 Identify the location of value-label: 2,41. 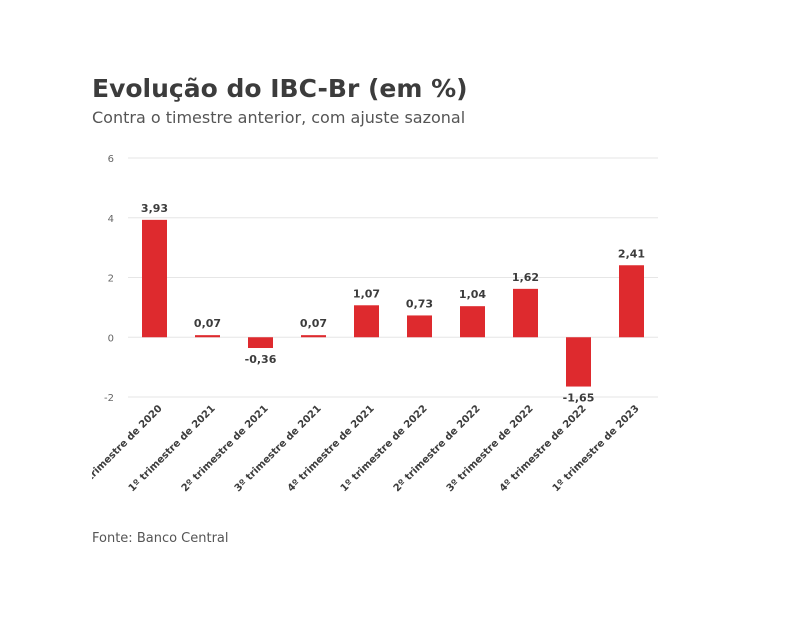
(631, 253).